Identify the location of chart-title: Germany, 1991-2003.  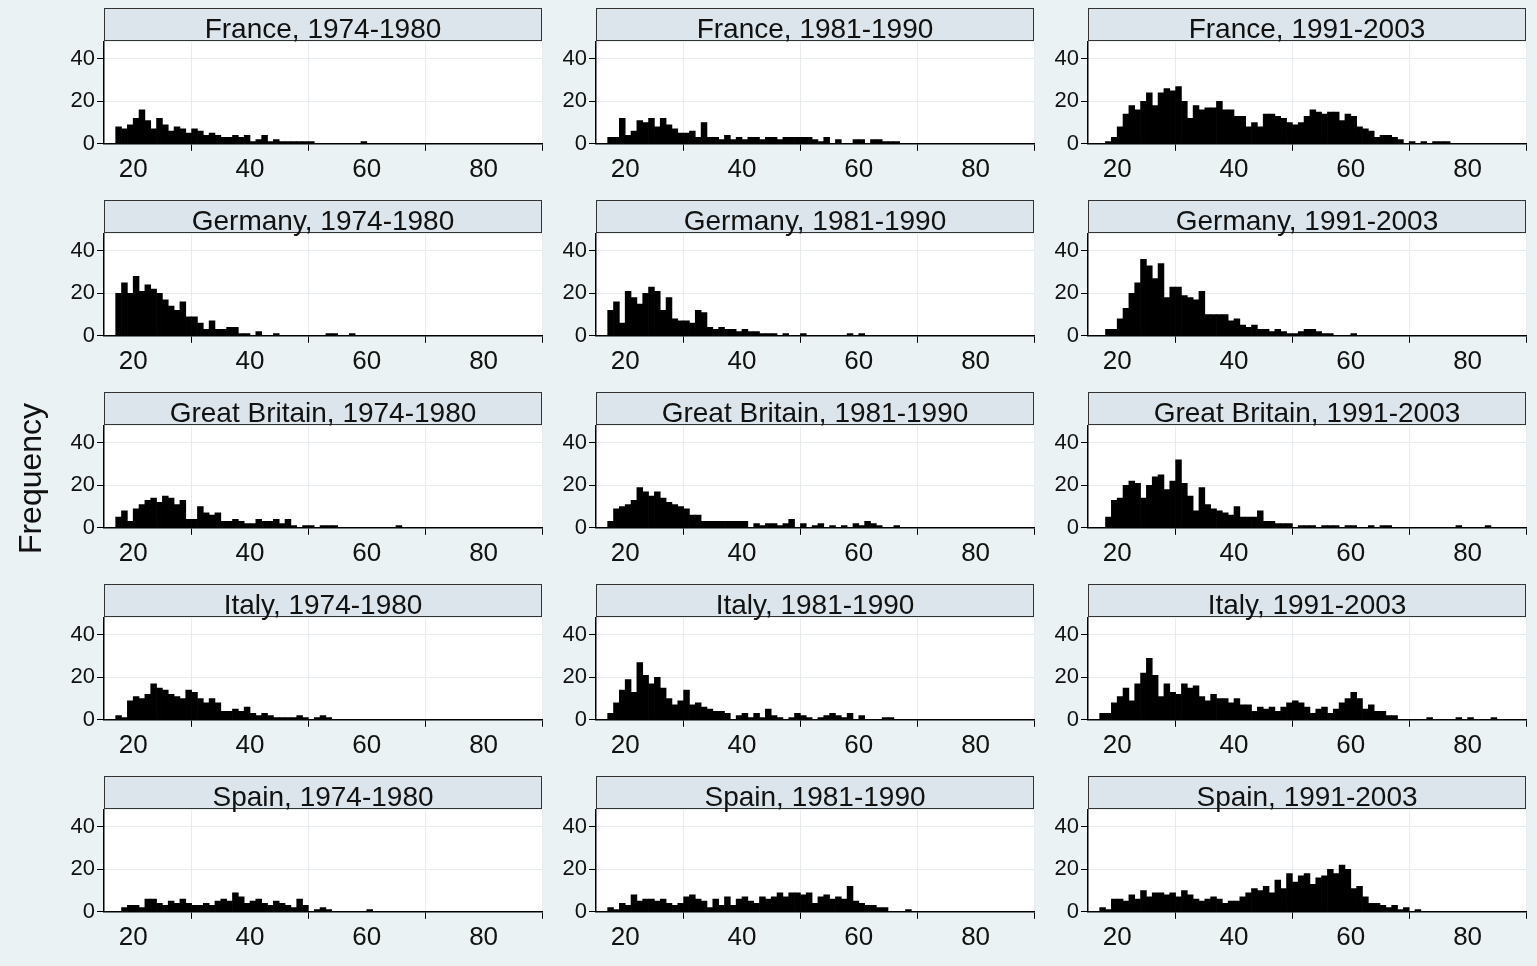
(1307, 218).